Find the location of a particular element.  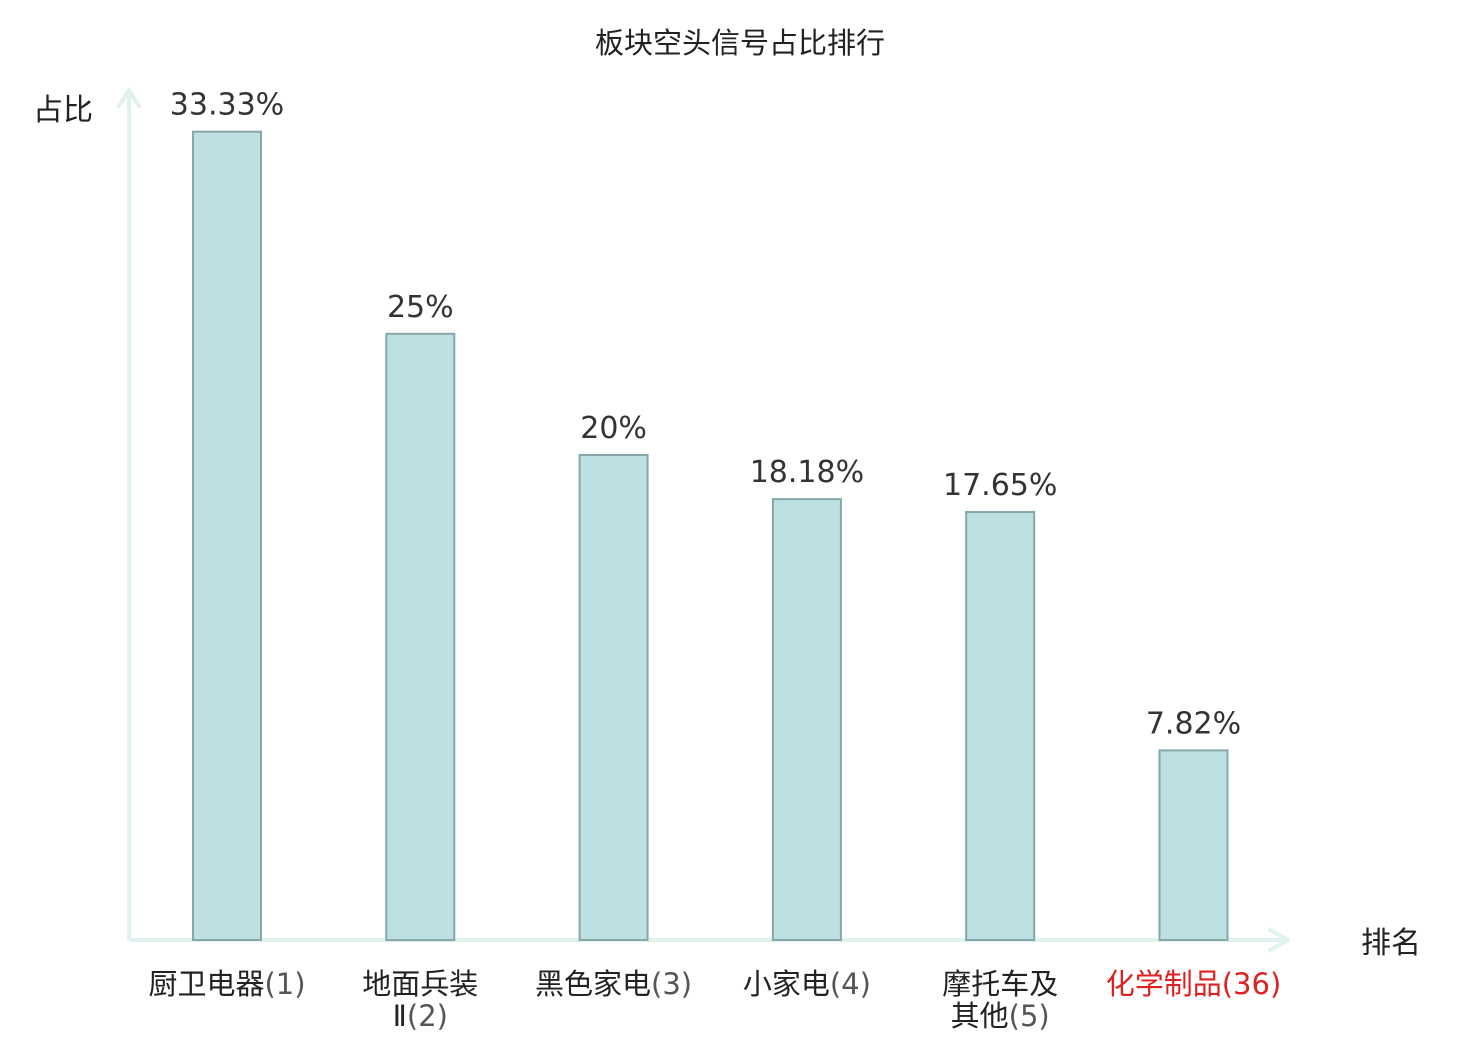

x-axis is located at coordinates (709, 940).